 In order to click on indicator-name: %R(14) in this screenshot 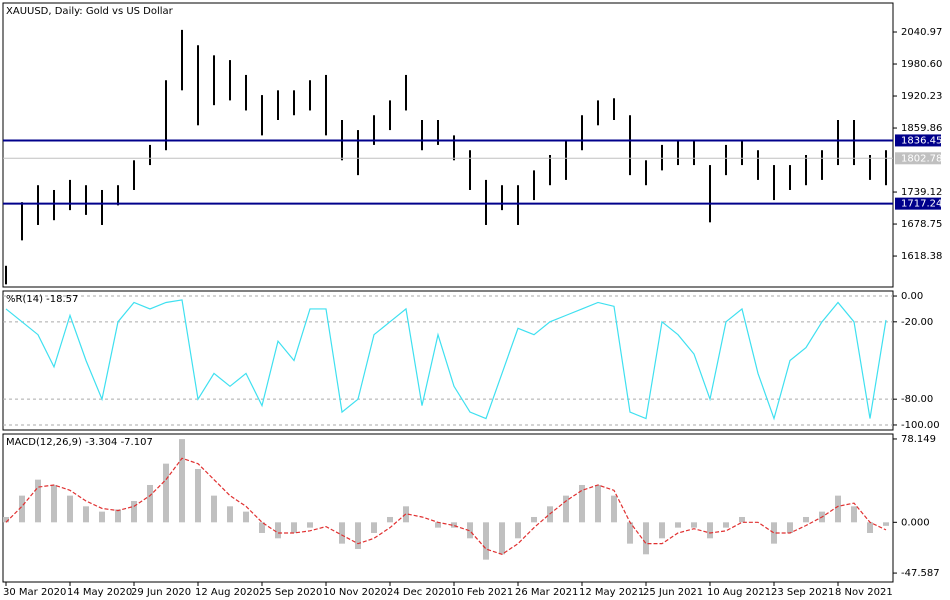, I will do `click(24, 299)`.